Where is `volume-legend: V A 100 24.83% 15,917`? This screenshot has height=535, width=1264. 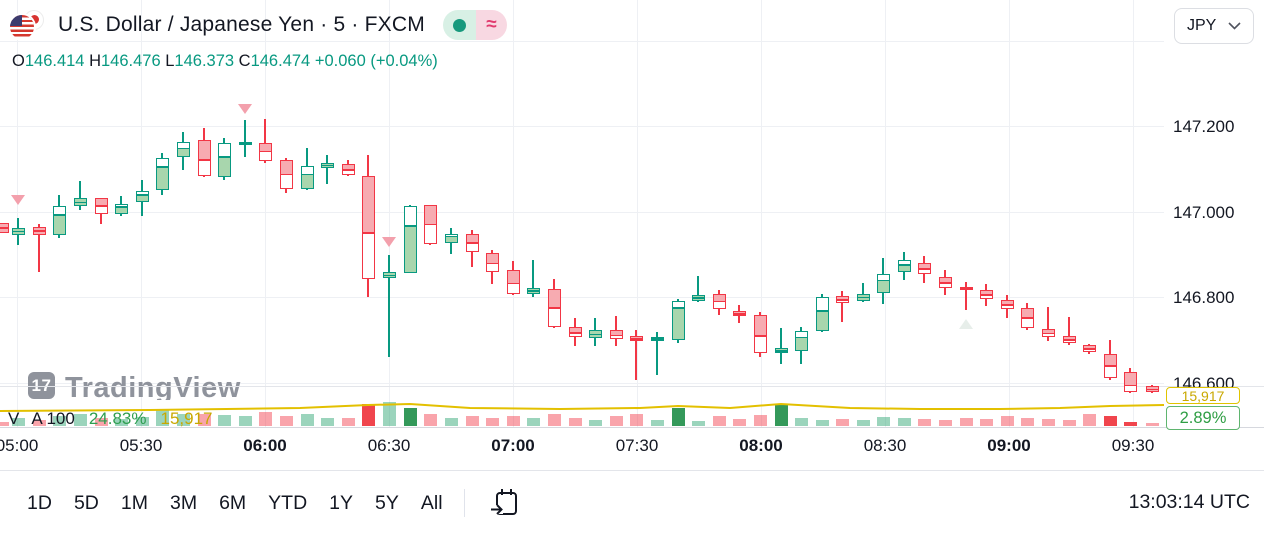
volume-legend: V A 100 24.83% 15,917 is located at coordinates (110, 419).